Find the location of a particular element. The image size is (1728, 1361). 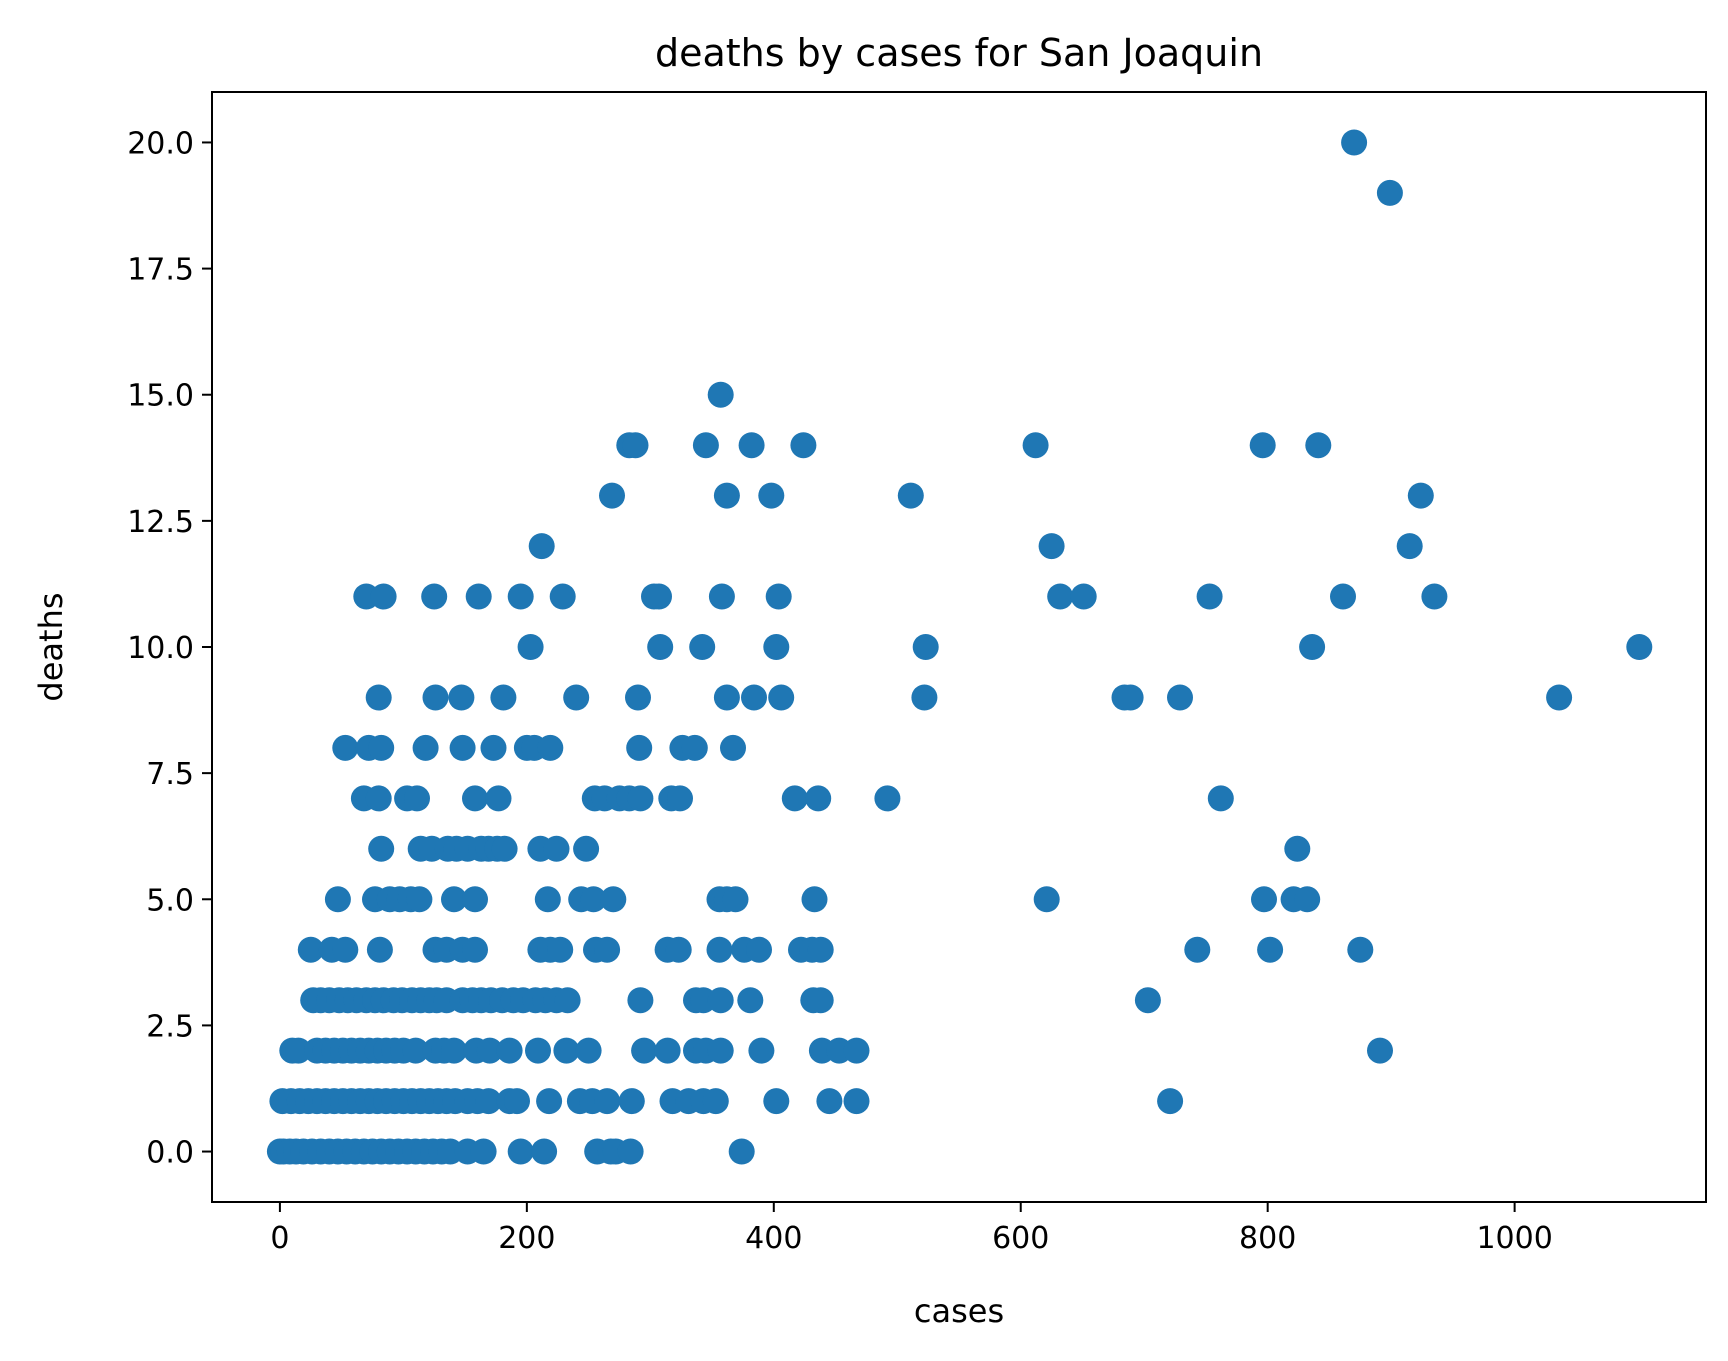

x-tick-label: 400 is located at coordinates (773, 1238).